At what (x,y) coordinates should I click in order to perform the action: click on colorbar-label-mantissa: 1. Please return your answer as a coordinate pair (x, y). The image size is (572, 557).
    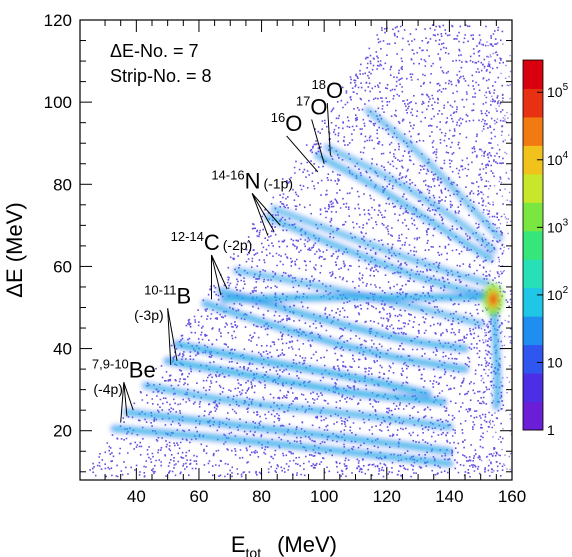
    Looking at the image, I should click on (551, 430).